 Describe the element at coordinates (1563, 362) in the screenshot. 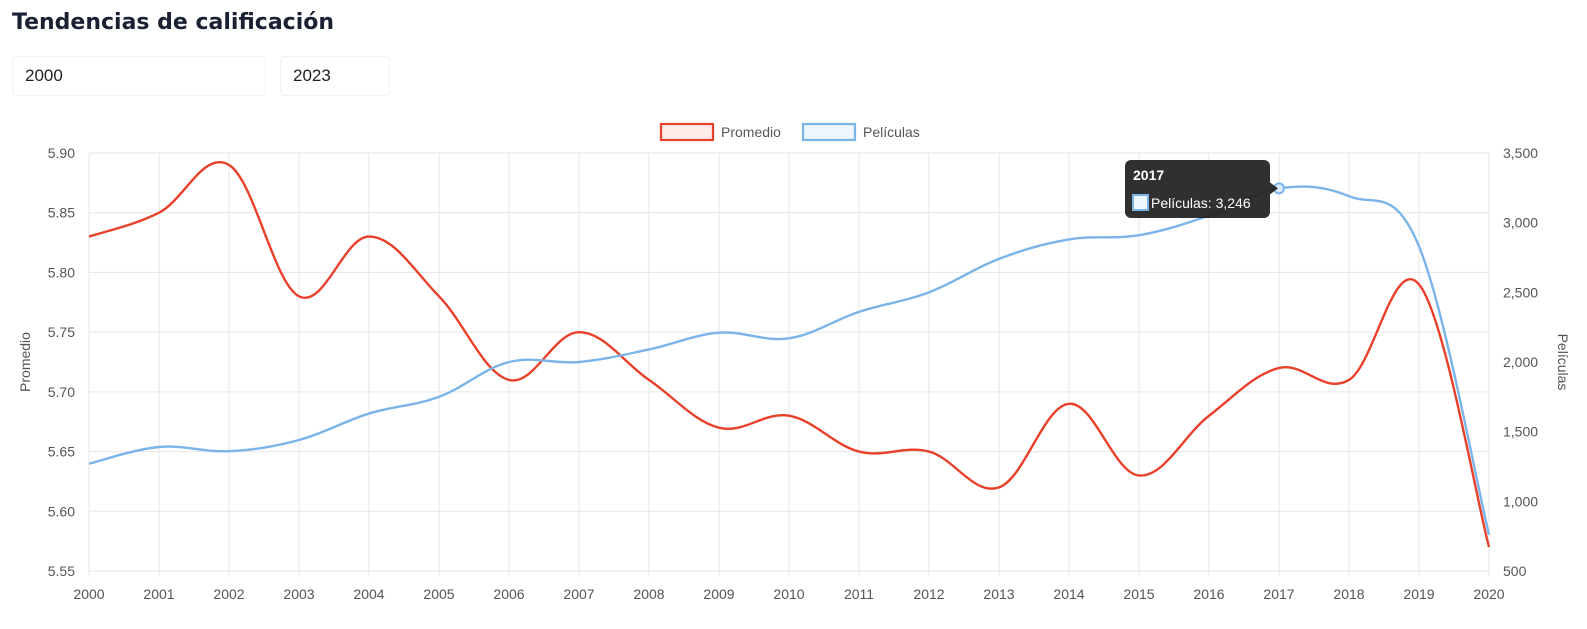

I see `y-right-axis-title: Películas` at that location.